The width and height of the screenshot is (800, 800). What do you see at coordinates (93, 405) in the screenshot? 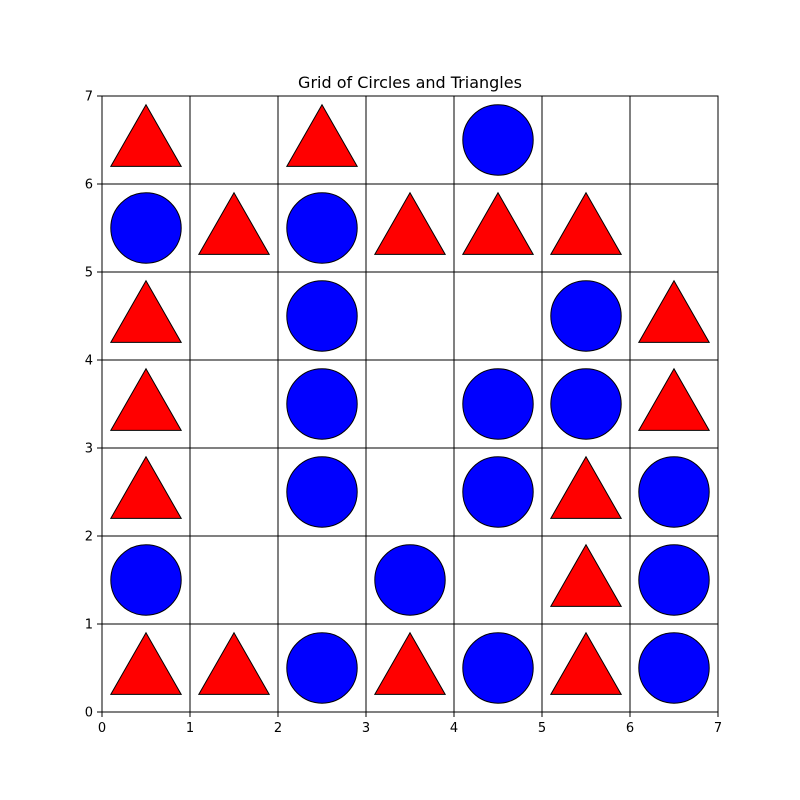
I see `y-axis: 0 1 2 3 4 5 6 7` at bounding box center [93, 405].